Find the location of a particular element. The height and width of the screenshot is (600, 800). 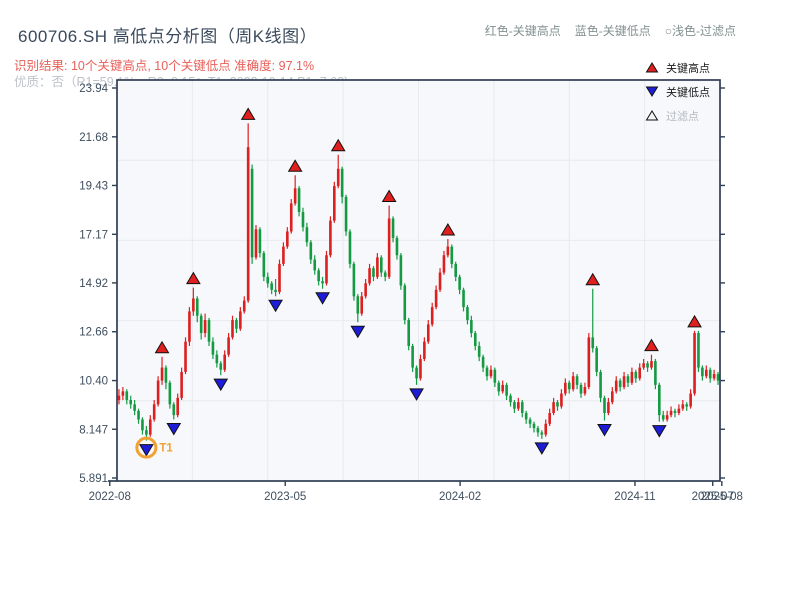

legend-item-label: 过滤点 is located at coordinates (682, 116).